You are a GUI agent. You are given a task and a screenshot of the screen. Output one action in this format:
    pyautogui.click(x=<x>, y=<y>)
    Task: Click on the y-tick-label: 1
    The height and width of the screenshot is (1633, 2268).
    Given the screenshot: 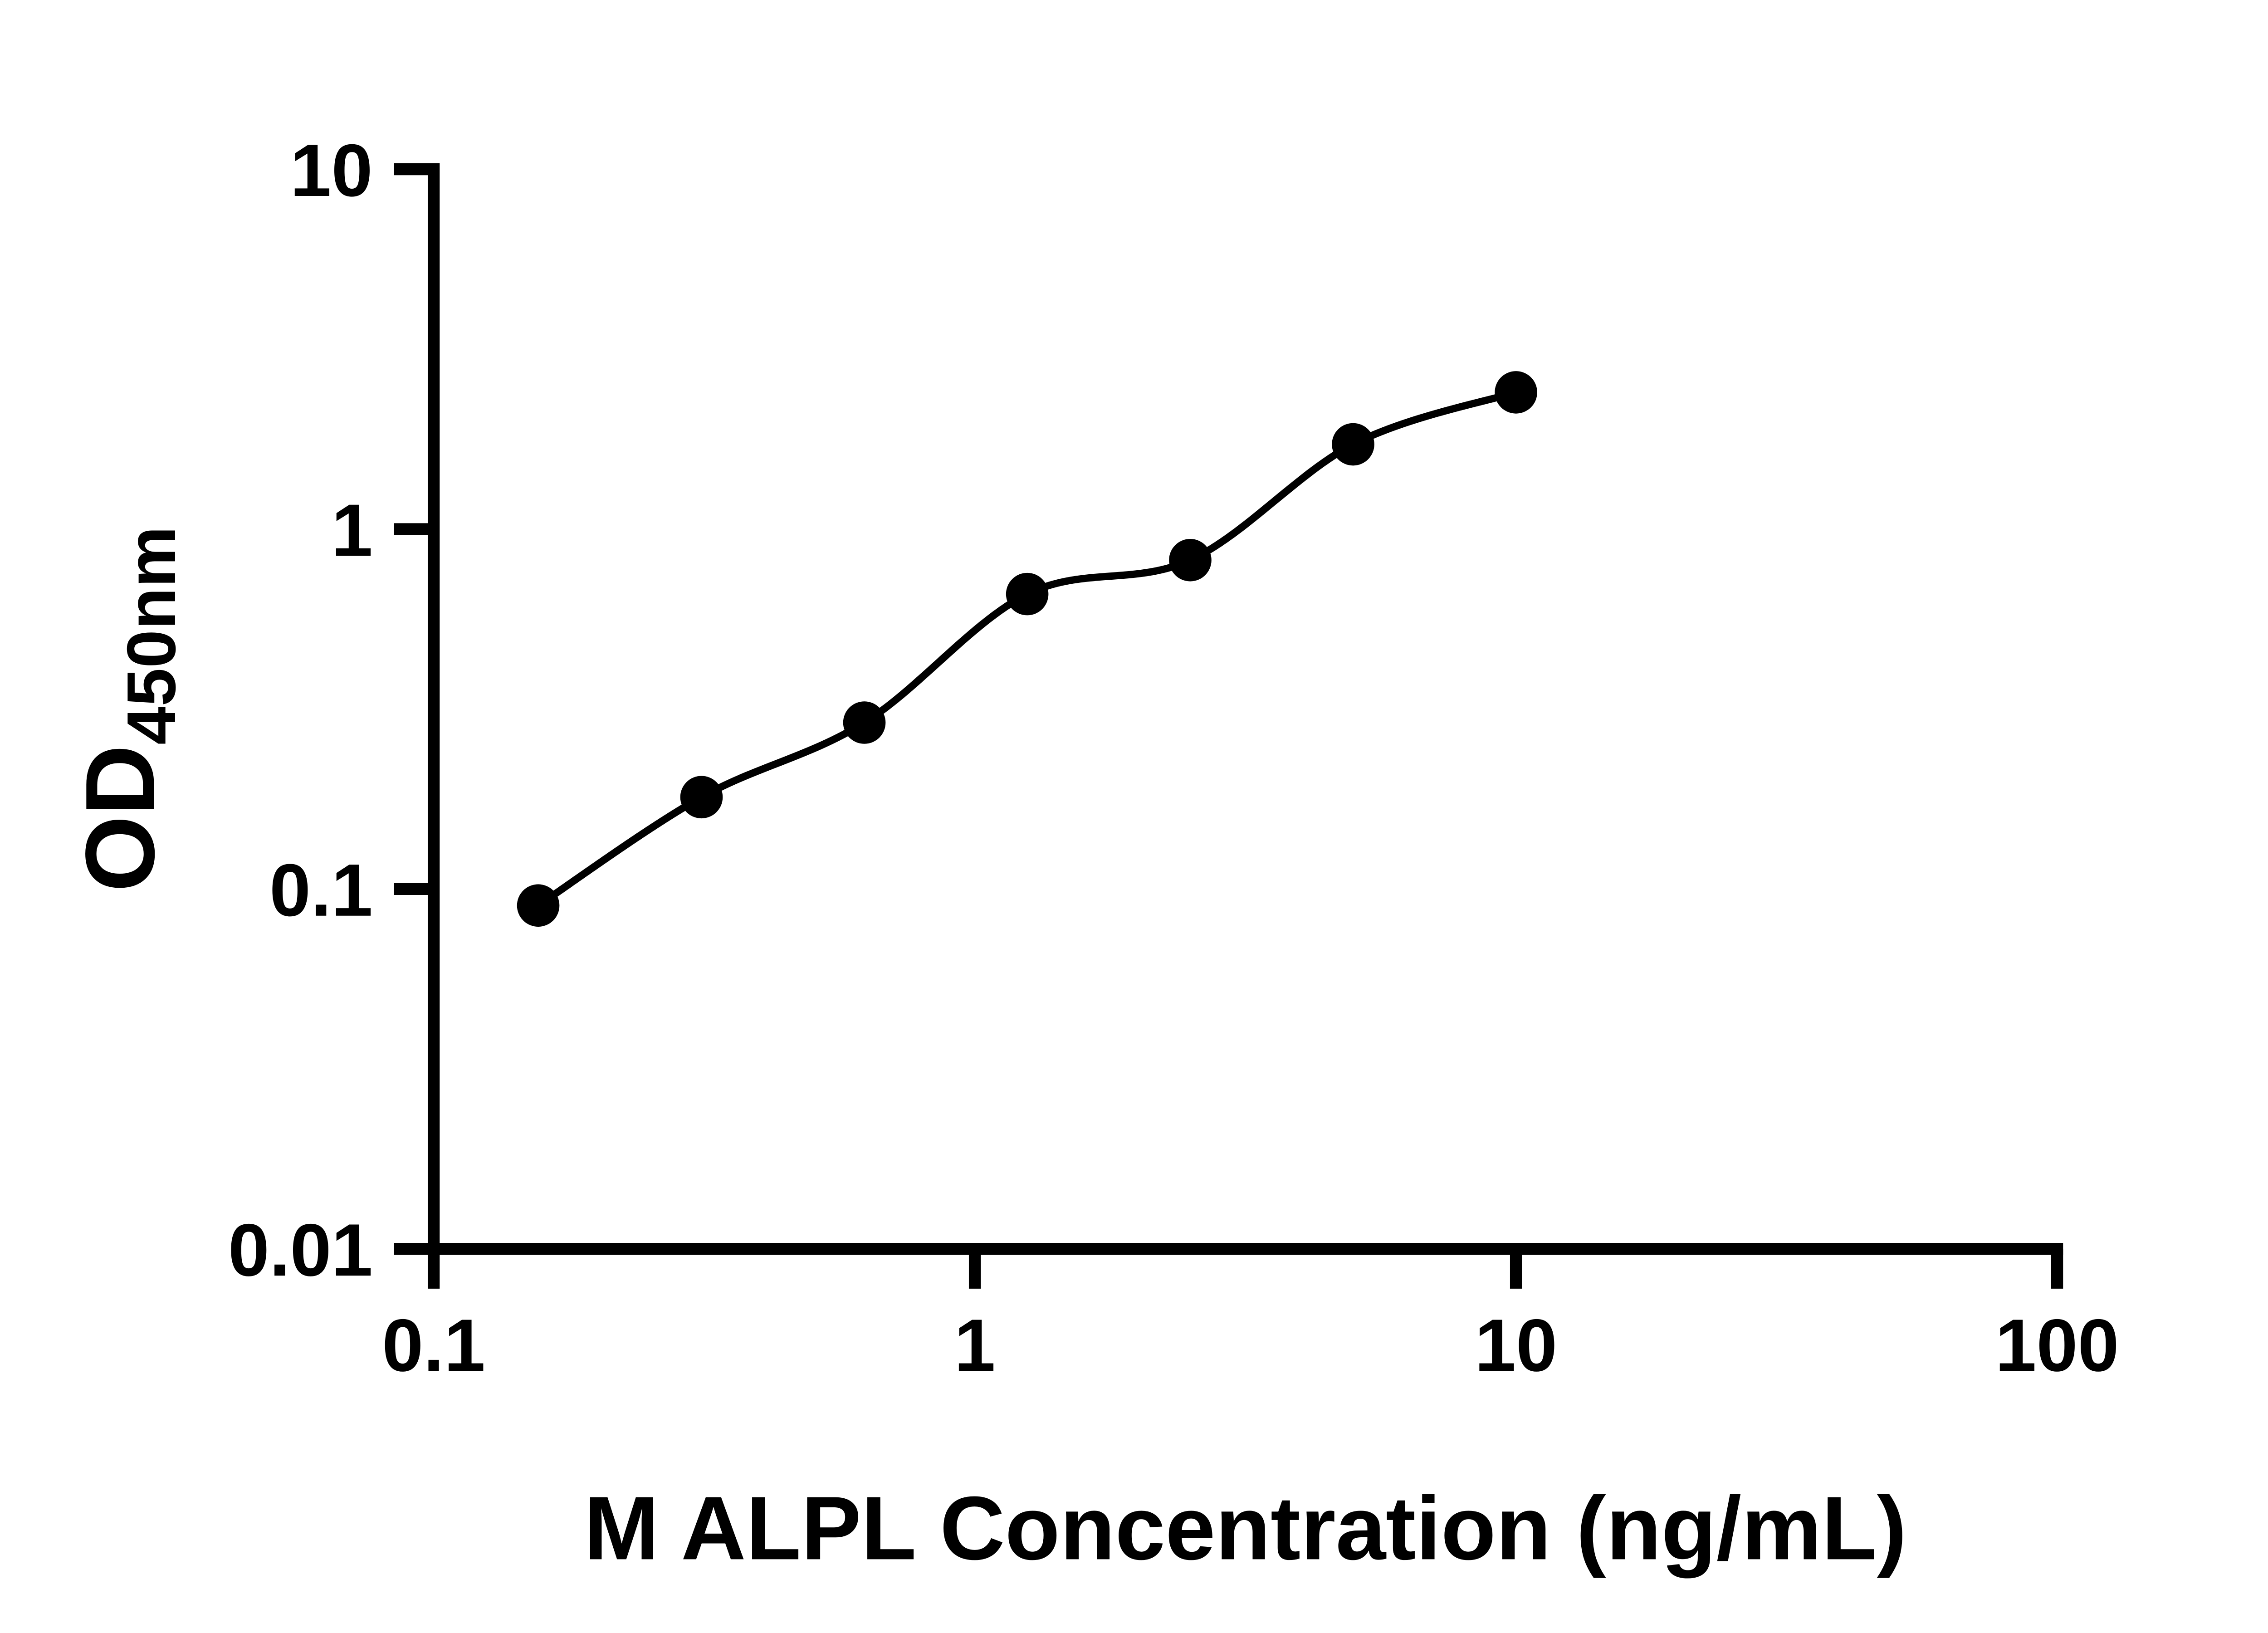 What is the action you would take?
    pyautogui.click(x=353, y=530)
    